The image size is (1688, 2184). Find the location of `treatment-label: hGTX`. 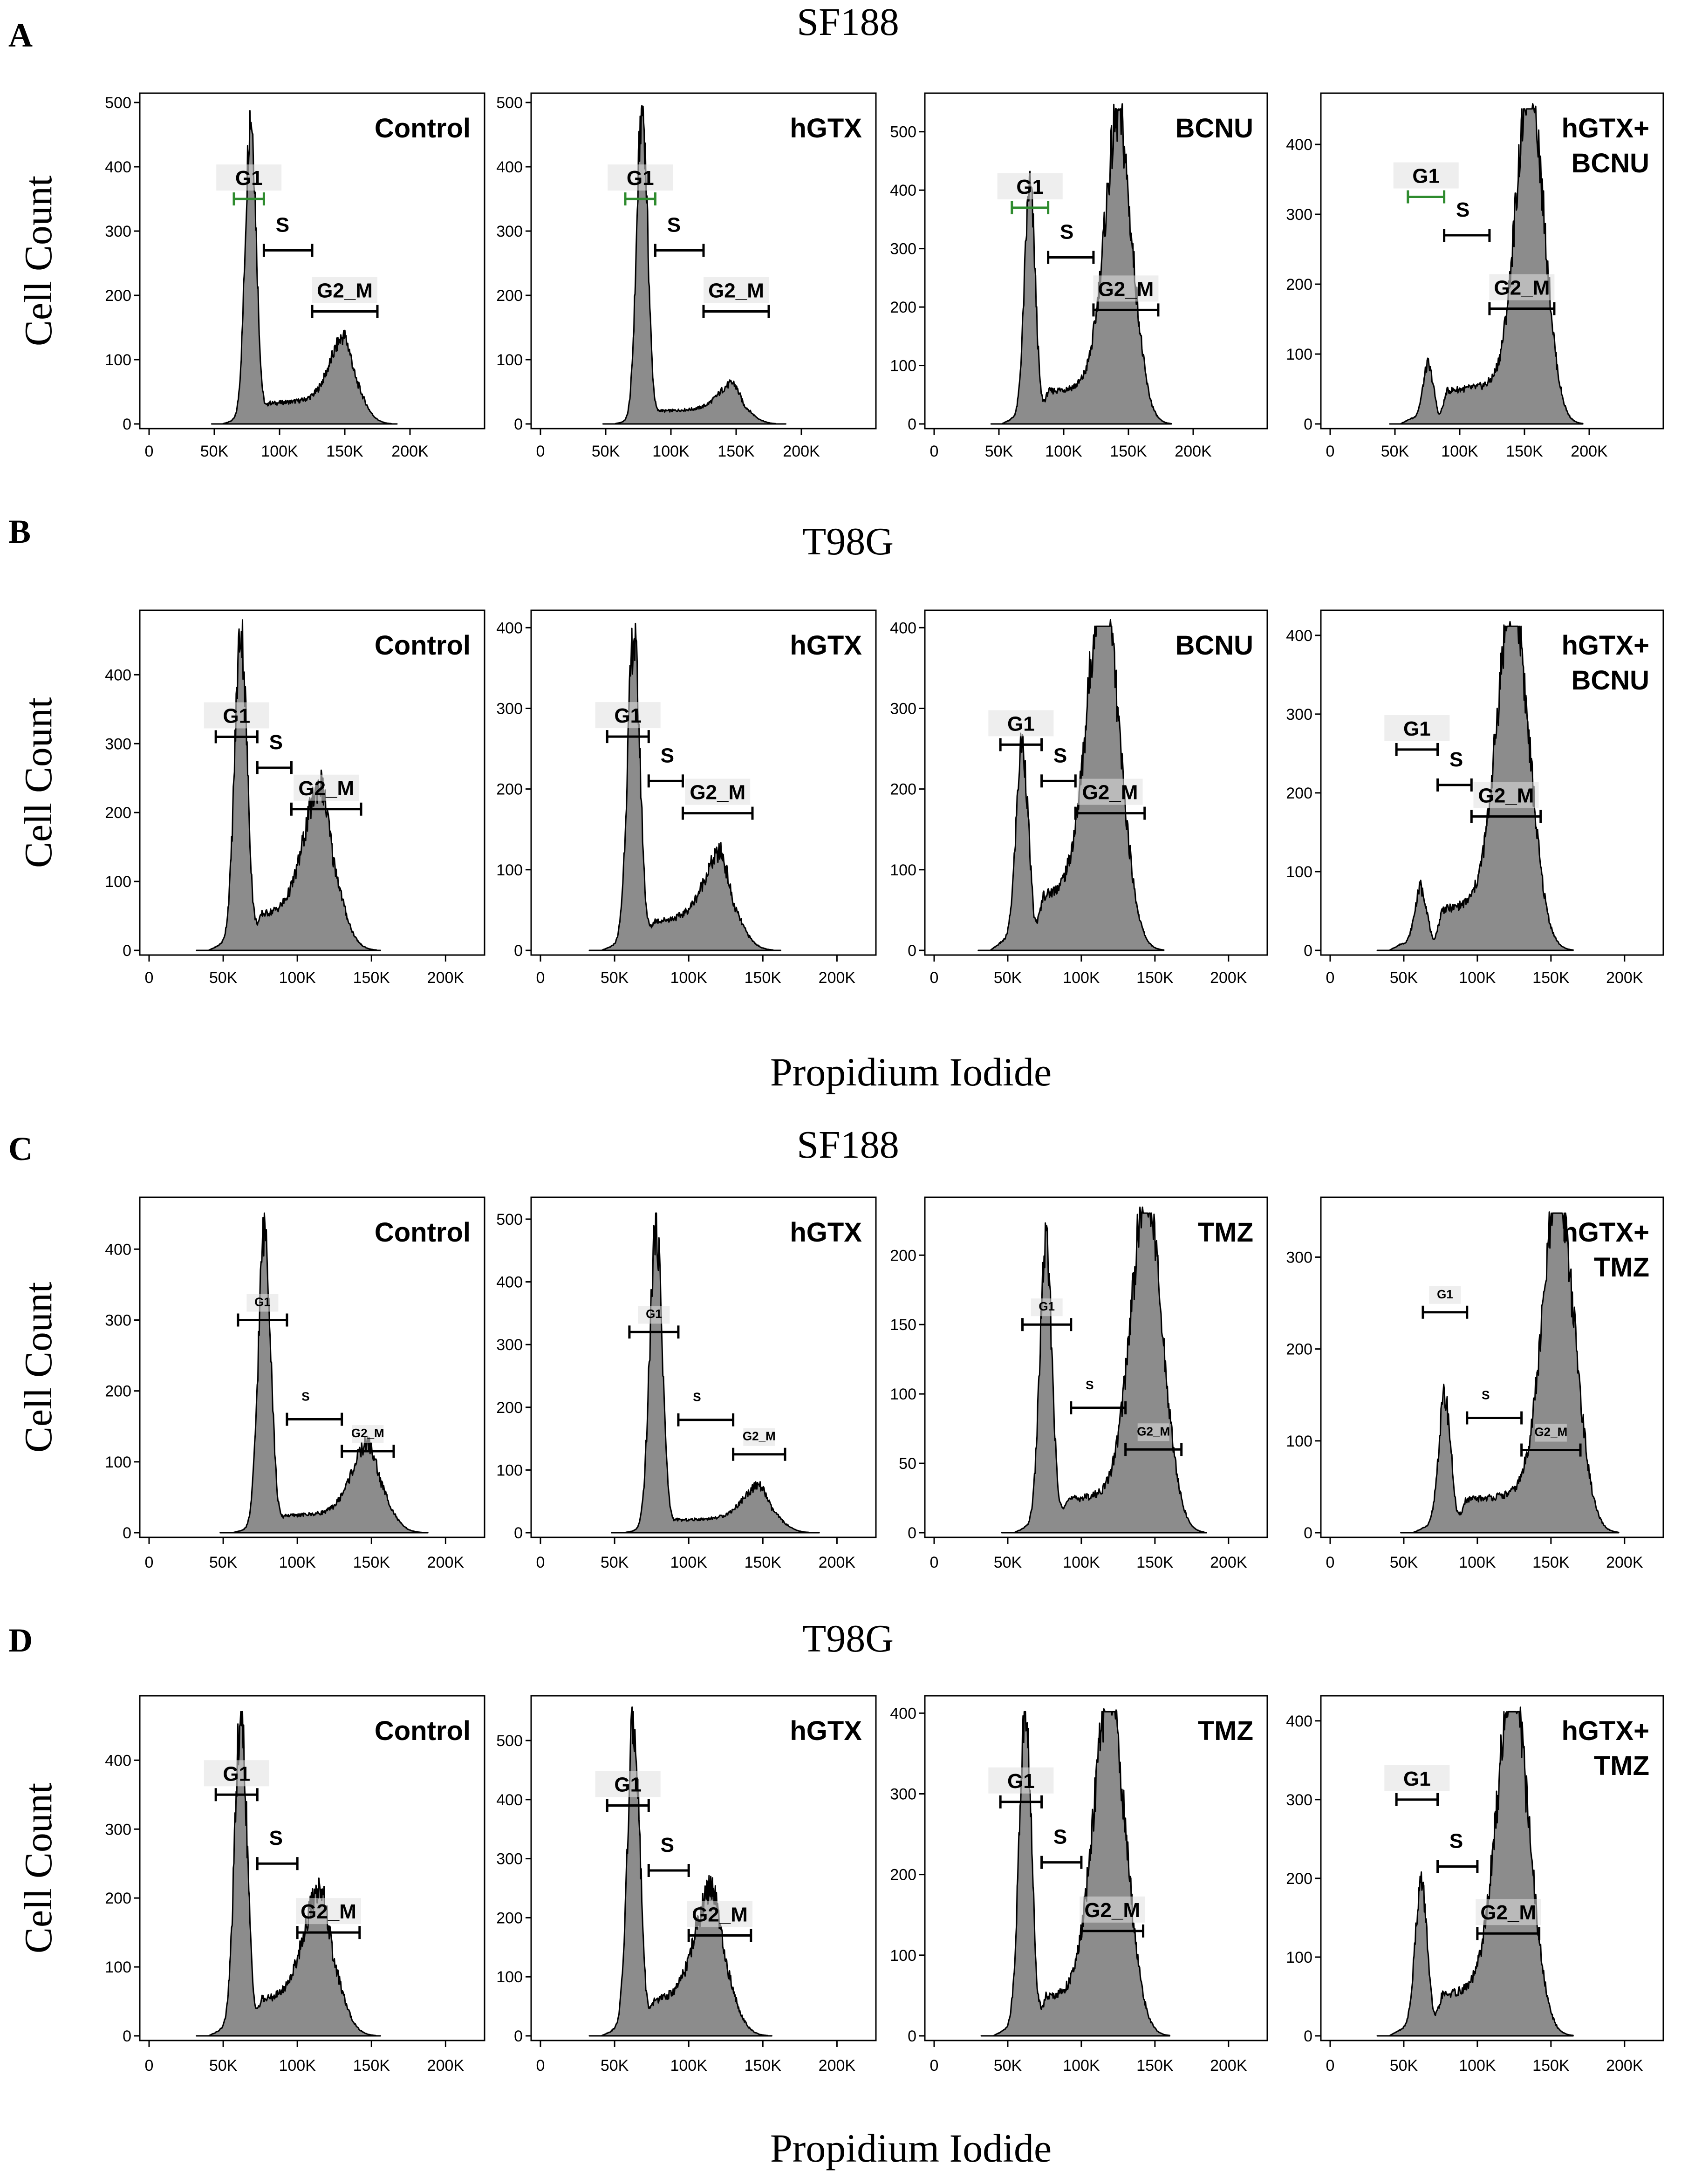

treatment-label: hGTX is located at coordinates (826, 1731).